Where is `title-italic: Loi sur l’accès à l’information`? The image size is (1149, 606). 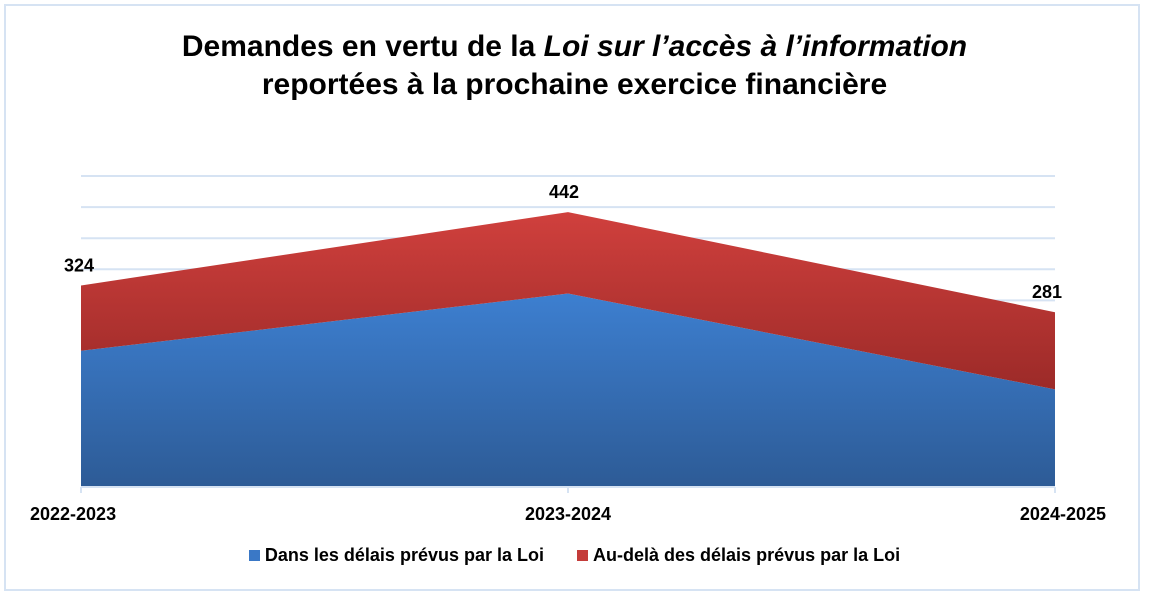
title-italic: Loi sur l’accès à l’information is located at coordinates (755, 46).